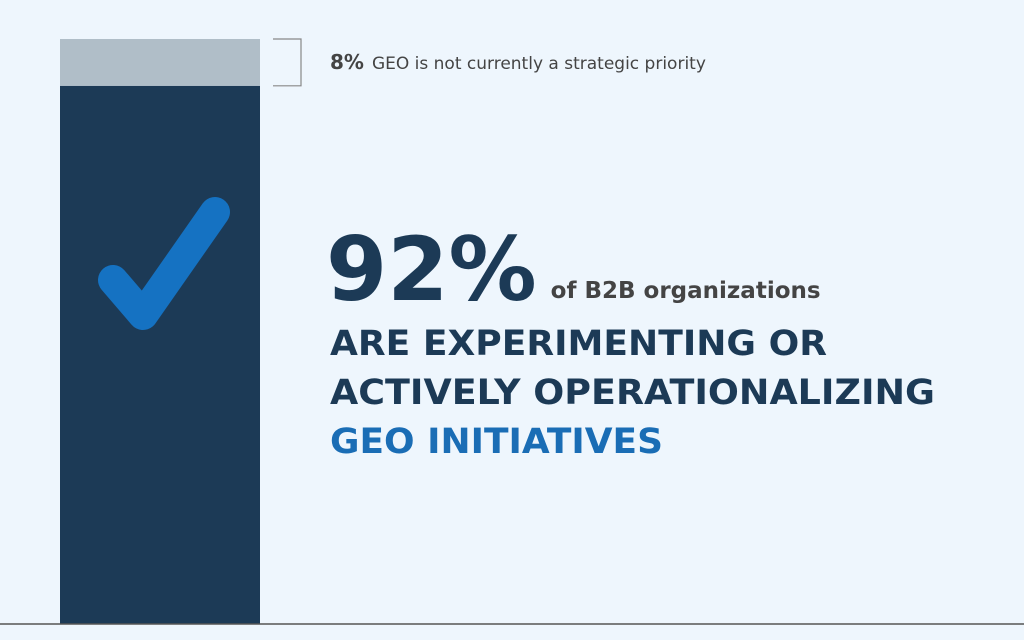 The image size is (1024, 640). Describe the element at coordinates (686, 291) in the screenshot. I see `annotation: of B2B organizations` at that location.